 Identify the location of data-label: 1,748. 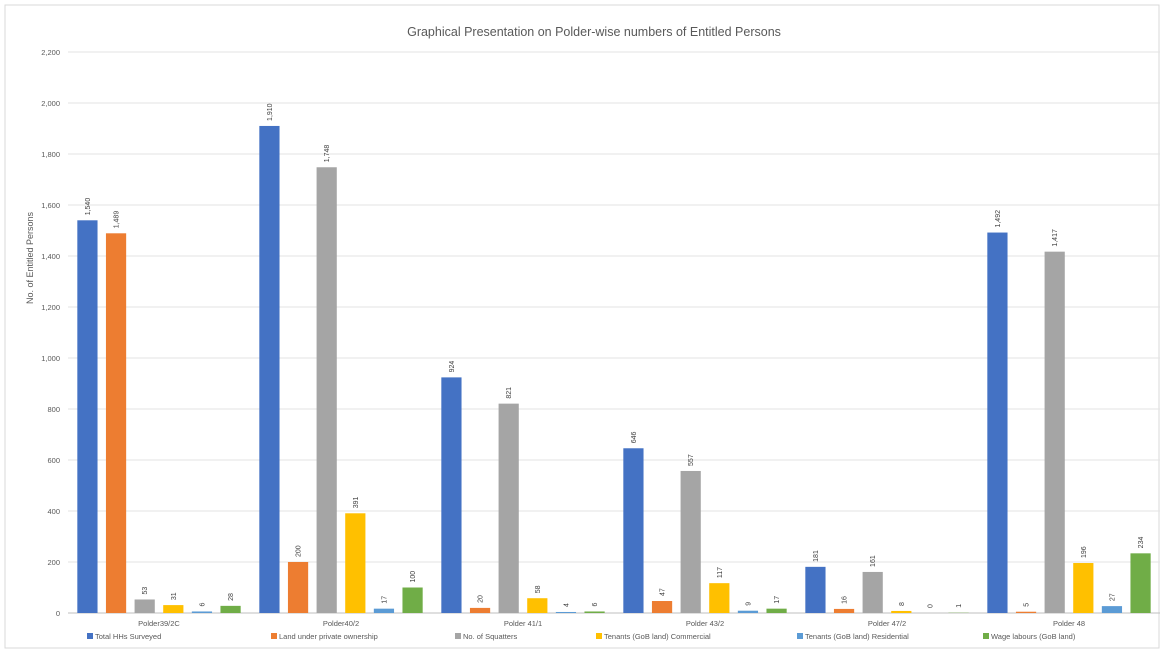
(327, 154).